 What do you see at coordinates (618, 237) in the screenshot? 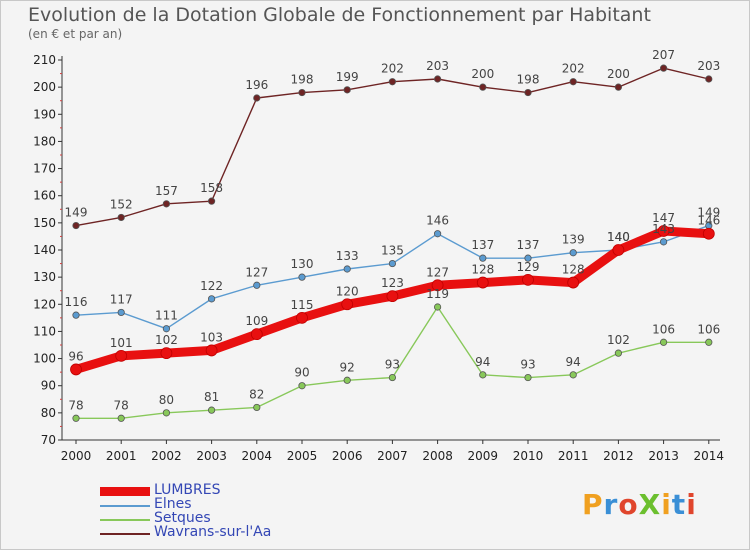
I see `data-label: 140` at bounding box center [618, 237].